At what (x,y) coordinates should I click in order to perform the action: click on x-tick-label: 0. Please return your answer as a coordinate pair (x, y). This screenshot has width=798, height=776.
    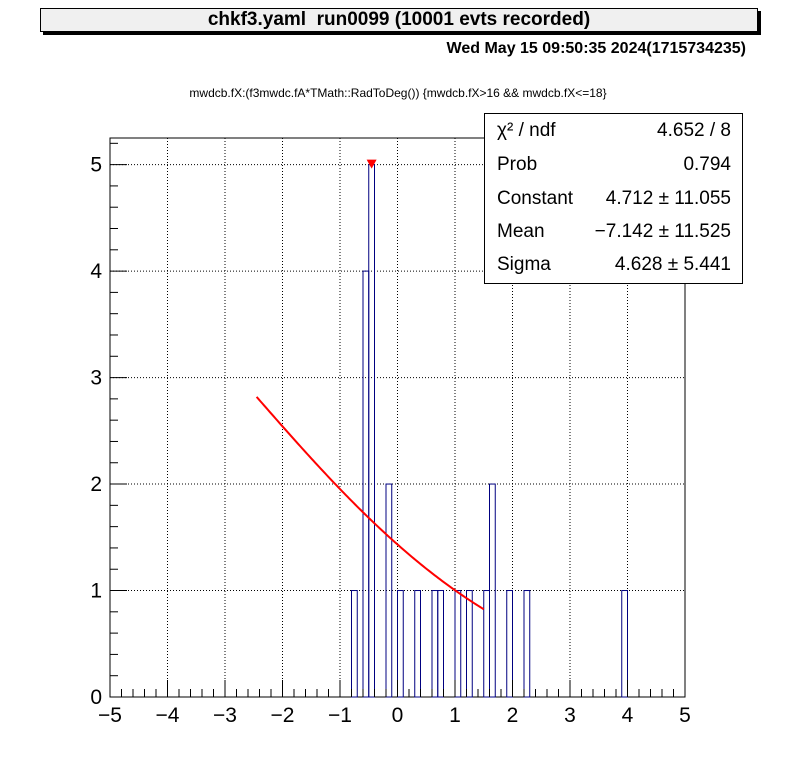
    Looking at the image, I should click on (398, 715).